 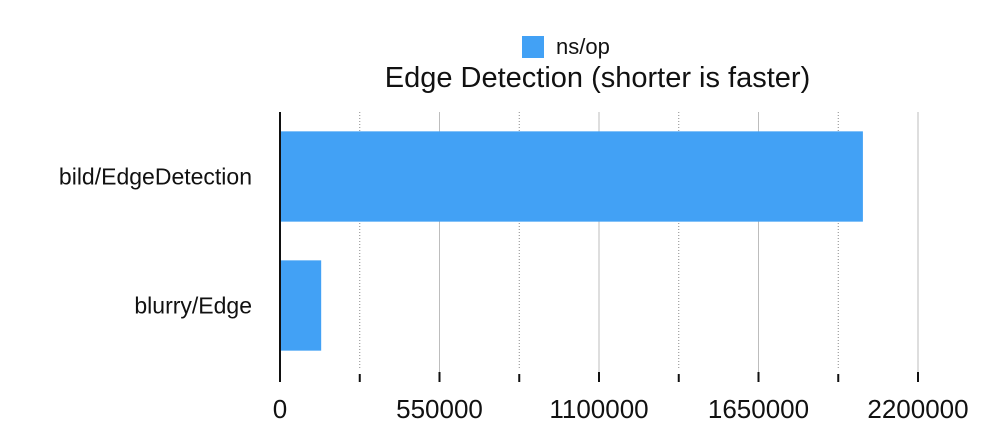 I want to click on x-tick-label: 0, so click(x=280, y=409).